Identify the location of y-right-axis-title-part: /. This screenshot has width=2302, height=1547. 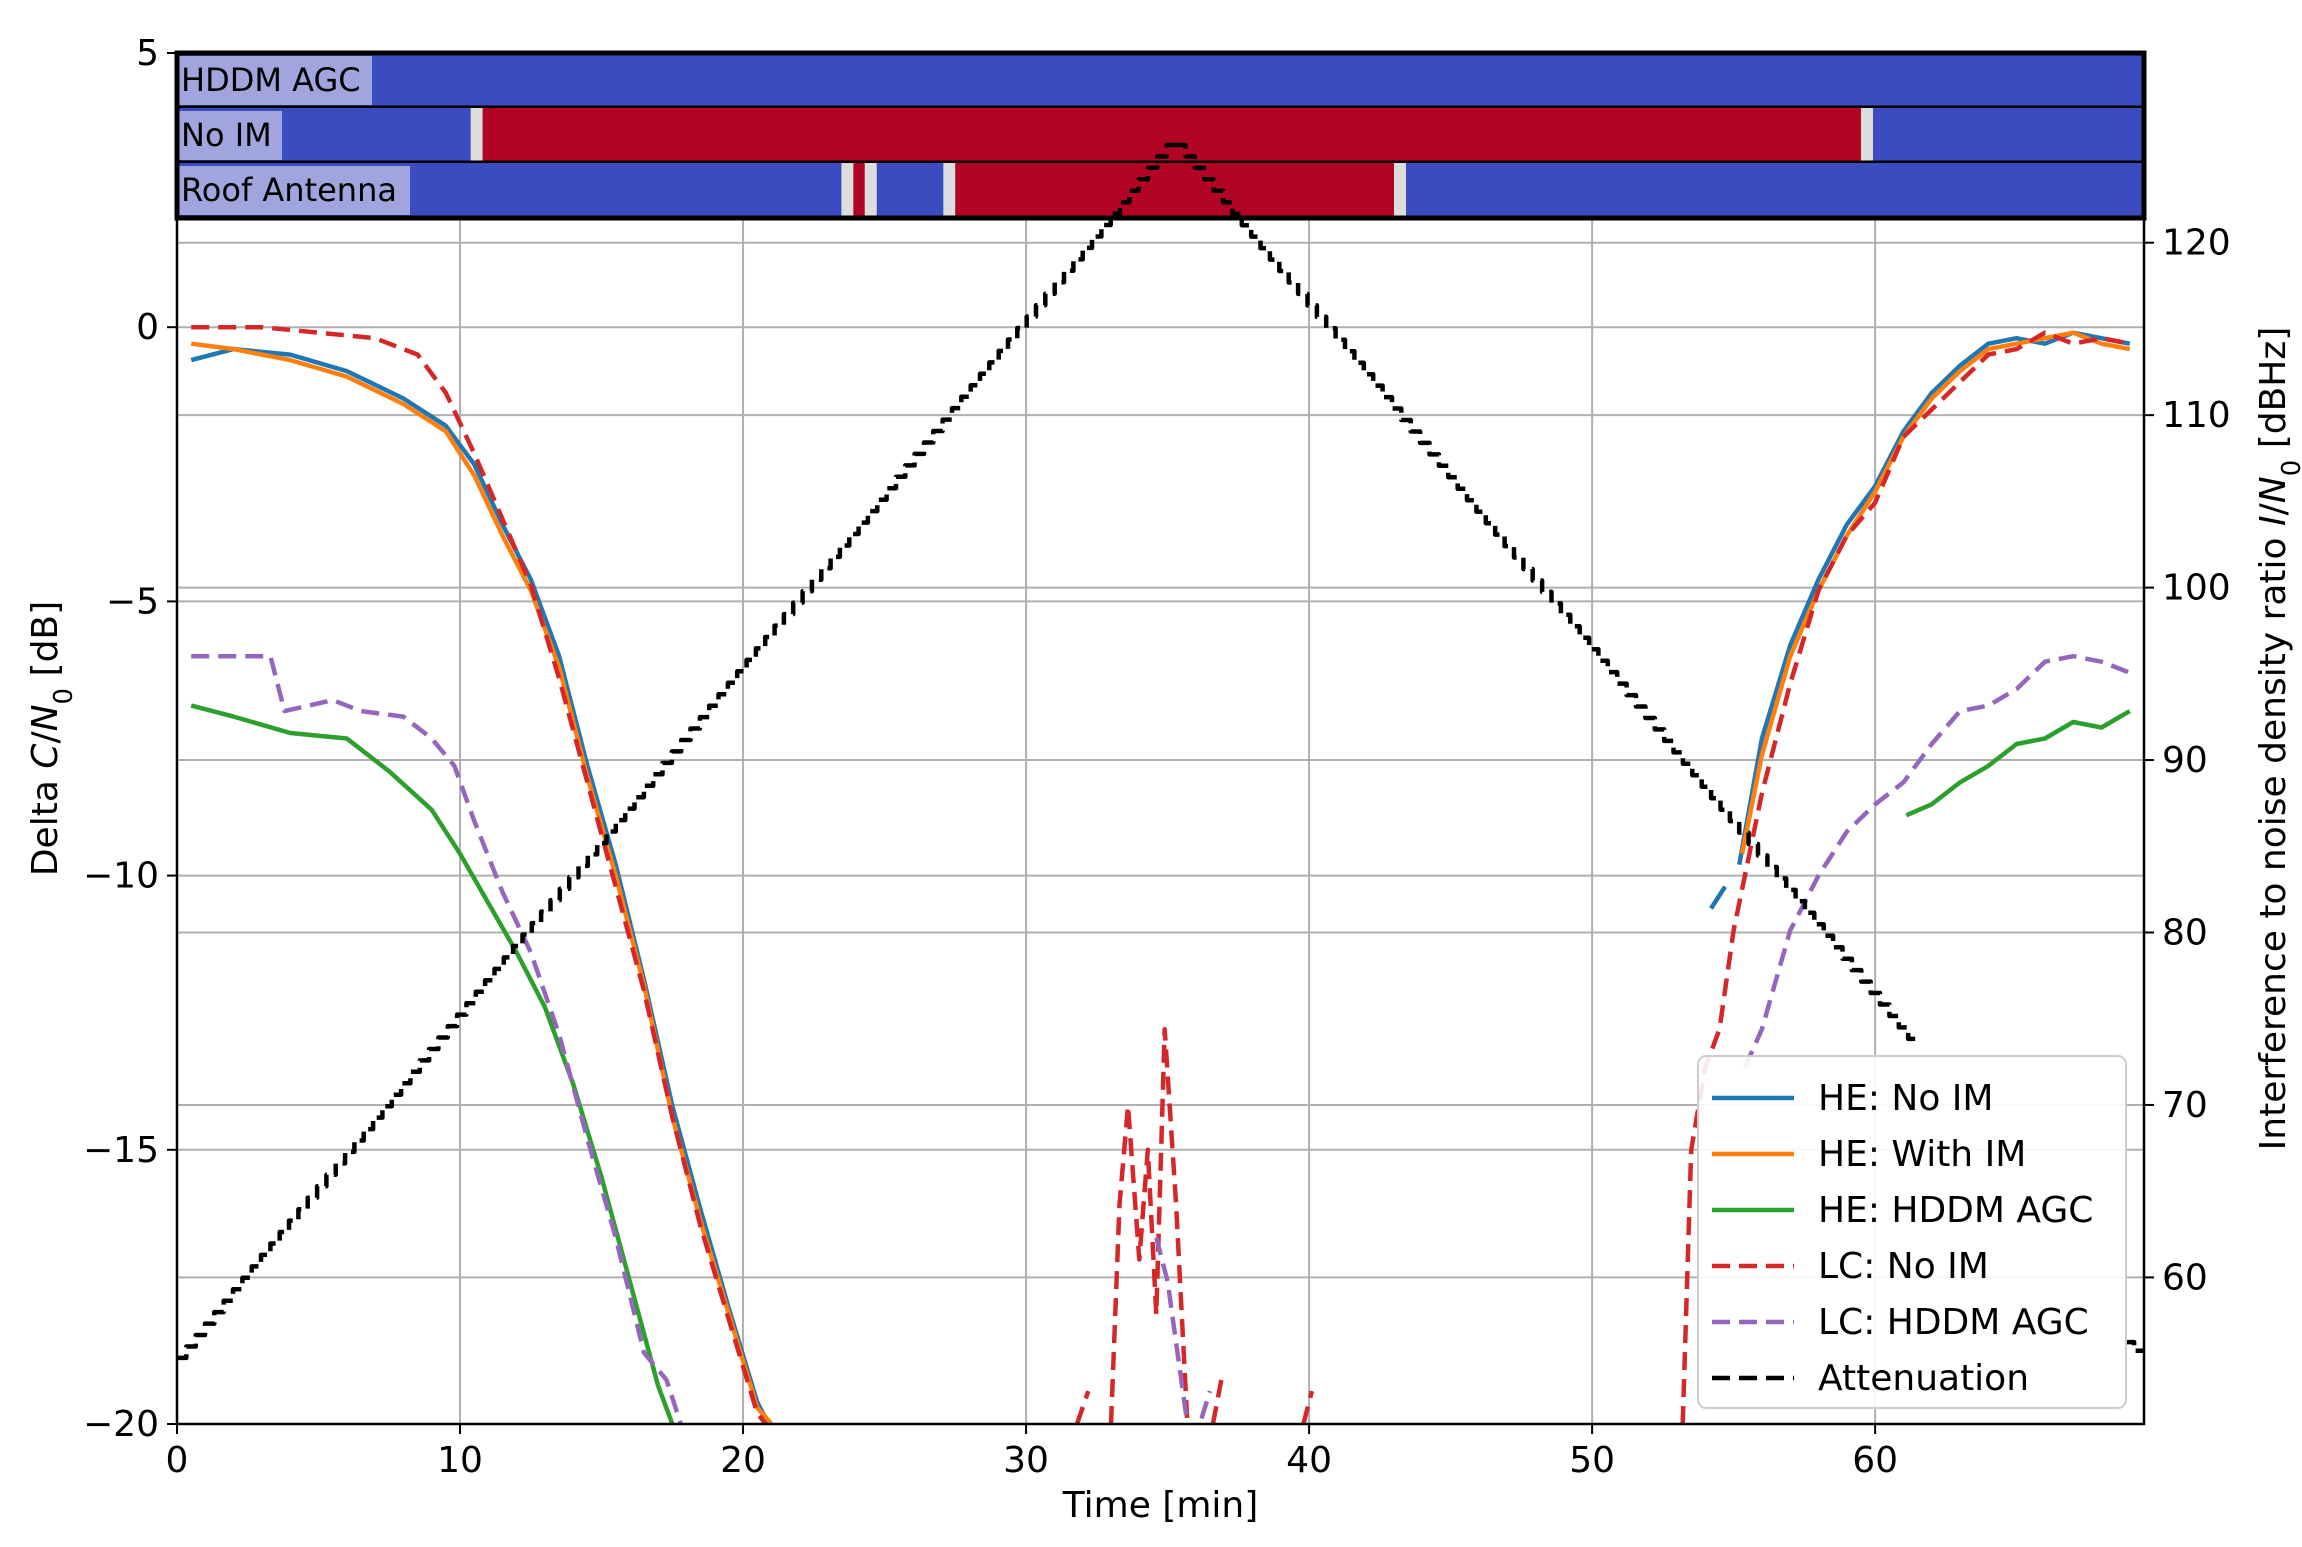
(2273, 508).